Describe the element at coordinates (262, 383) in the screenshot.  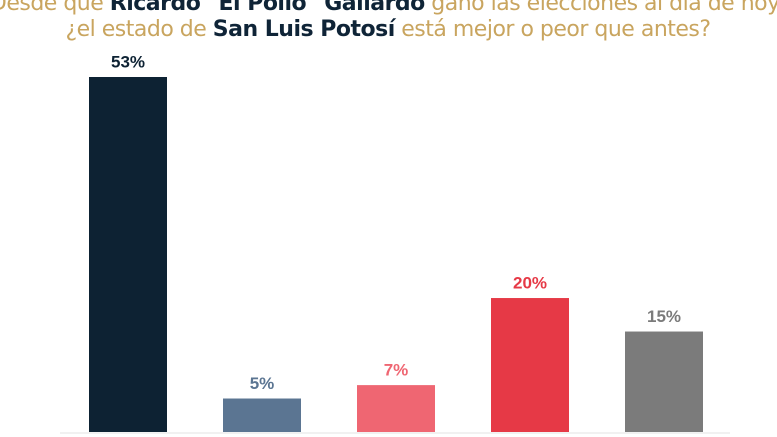
I see `value-label: 5%` at that location.